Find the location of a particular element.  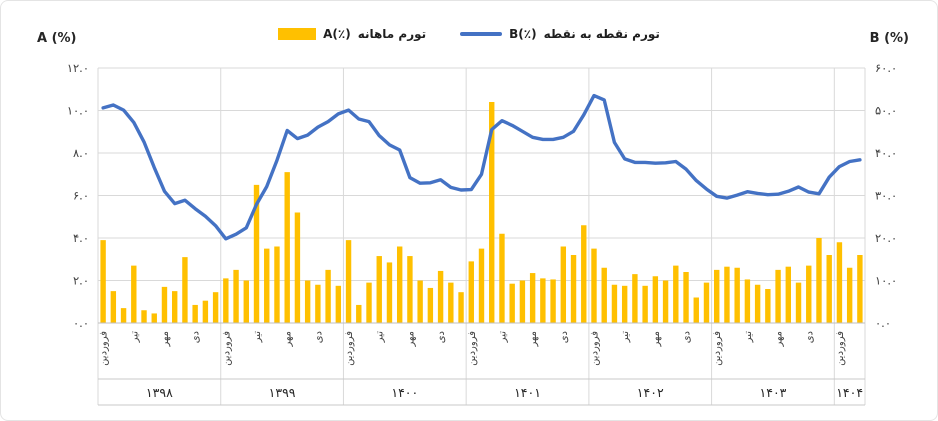

legend-label-point-to-point-inflation: تورم نقطه به نقطه is located at coordinates (601, 34).